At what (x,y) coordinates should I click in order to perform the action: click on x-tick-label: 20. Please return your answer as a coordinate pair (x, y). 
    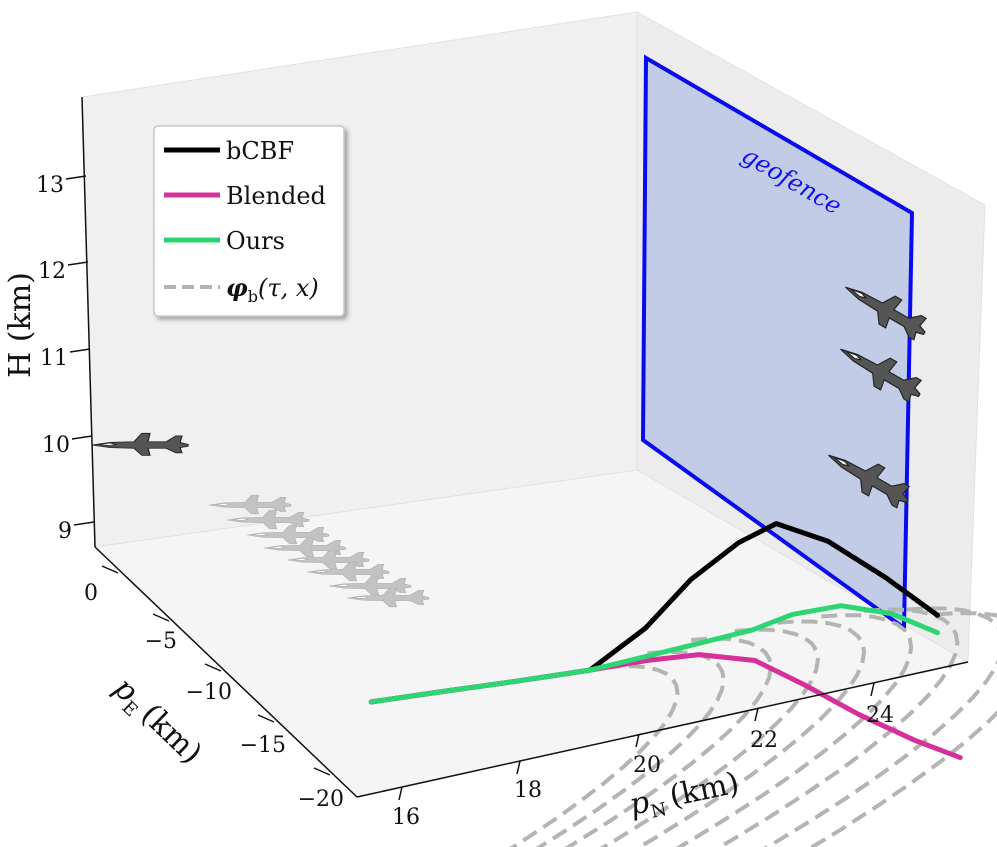
    Looking at the image, I should click on (647, 765).